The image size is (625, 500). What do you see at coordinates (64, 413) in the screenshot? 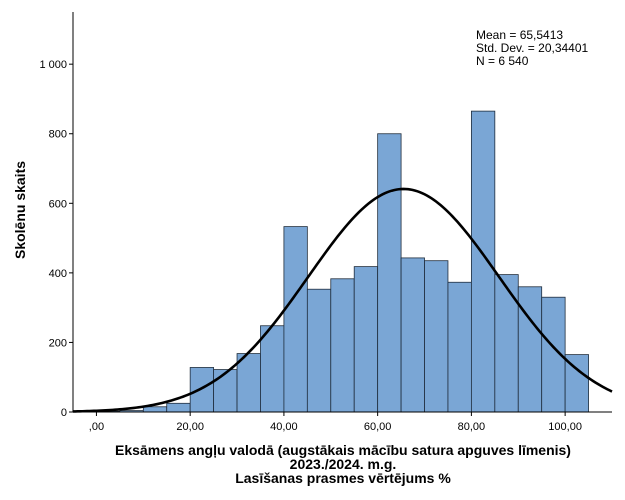
I see `y-tick-label-0: 0` at bounding box center [64, 413].